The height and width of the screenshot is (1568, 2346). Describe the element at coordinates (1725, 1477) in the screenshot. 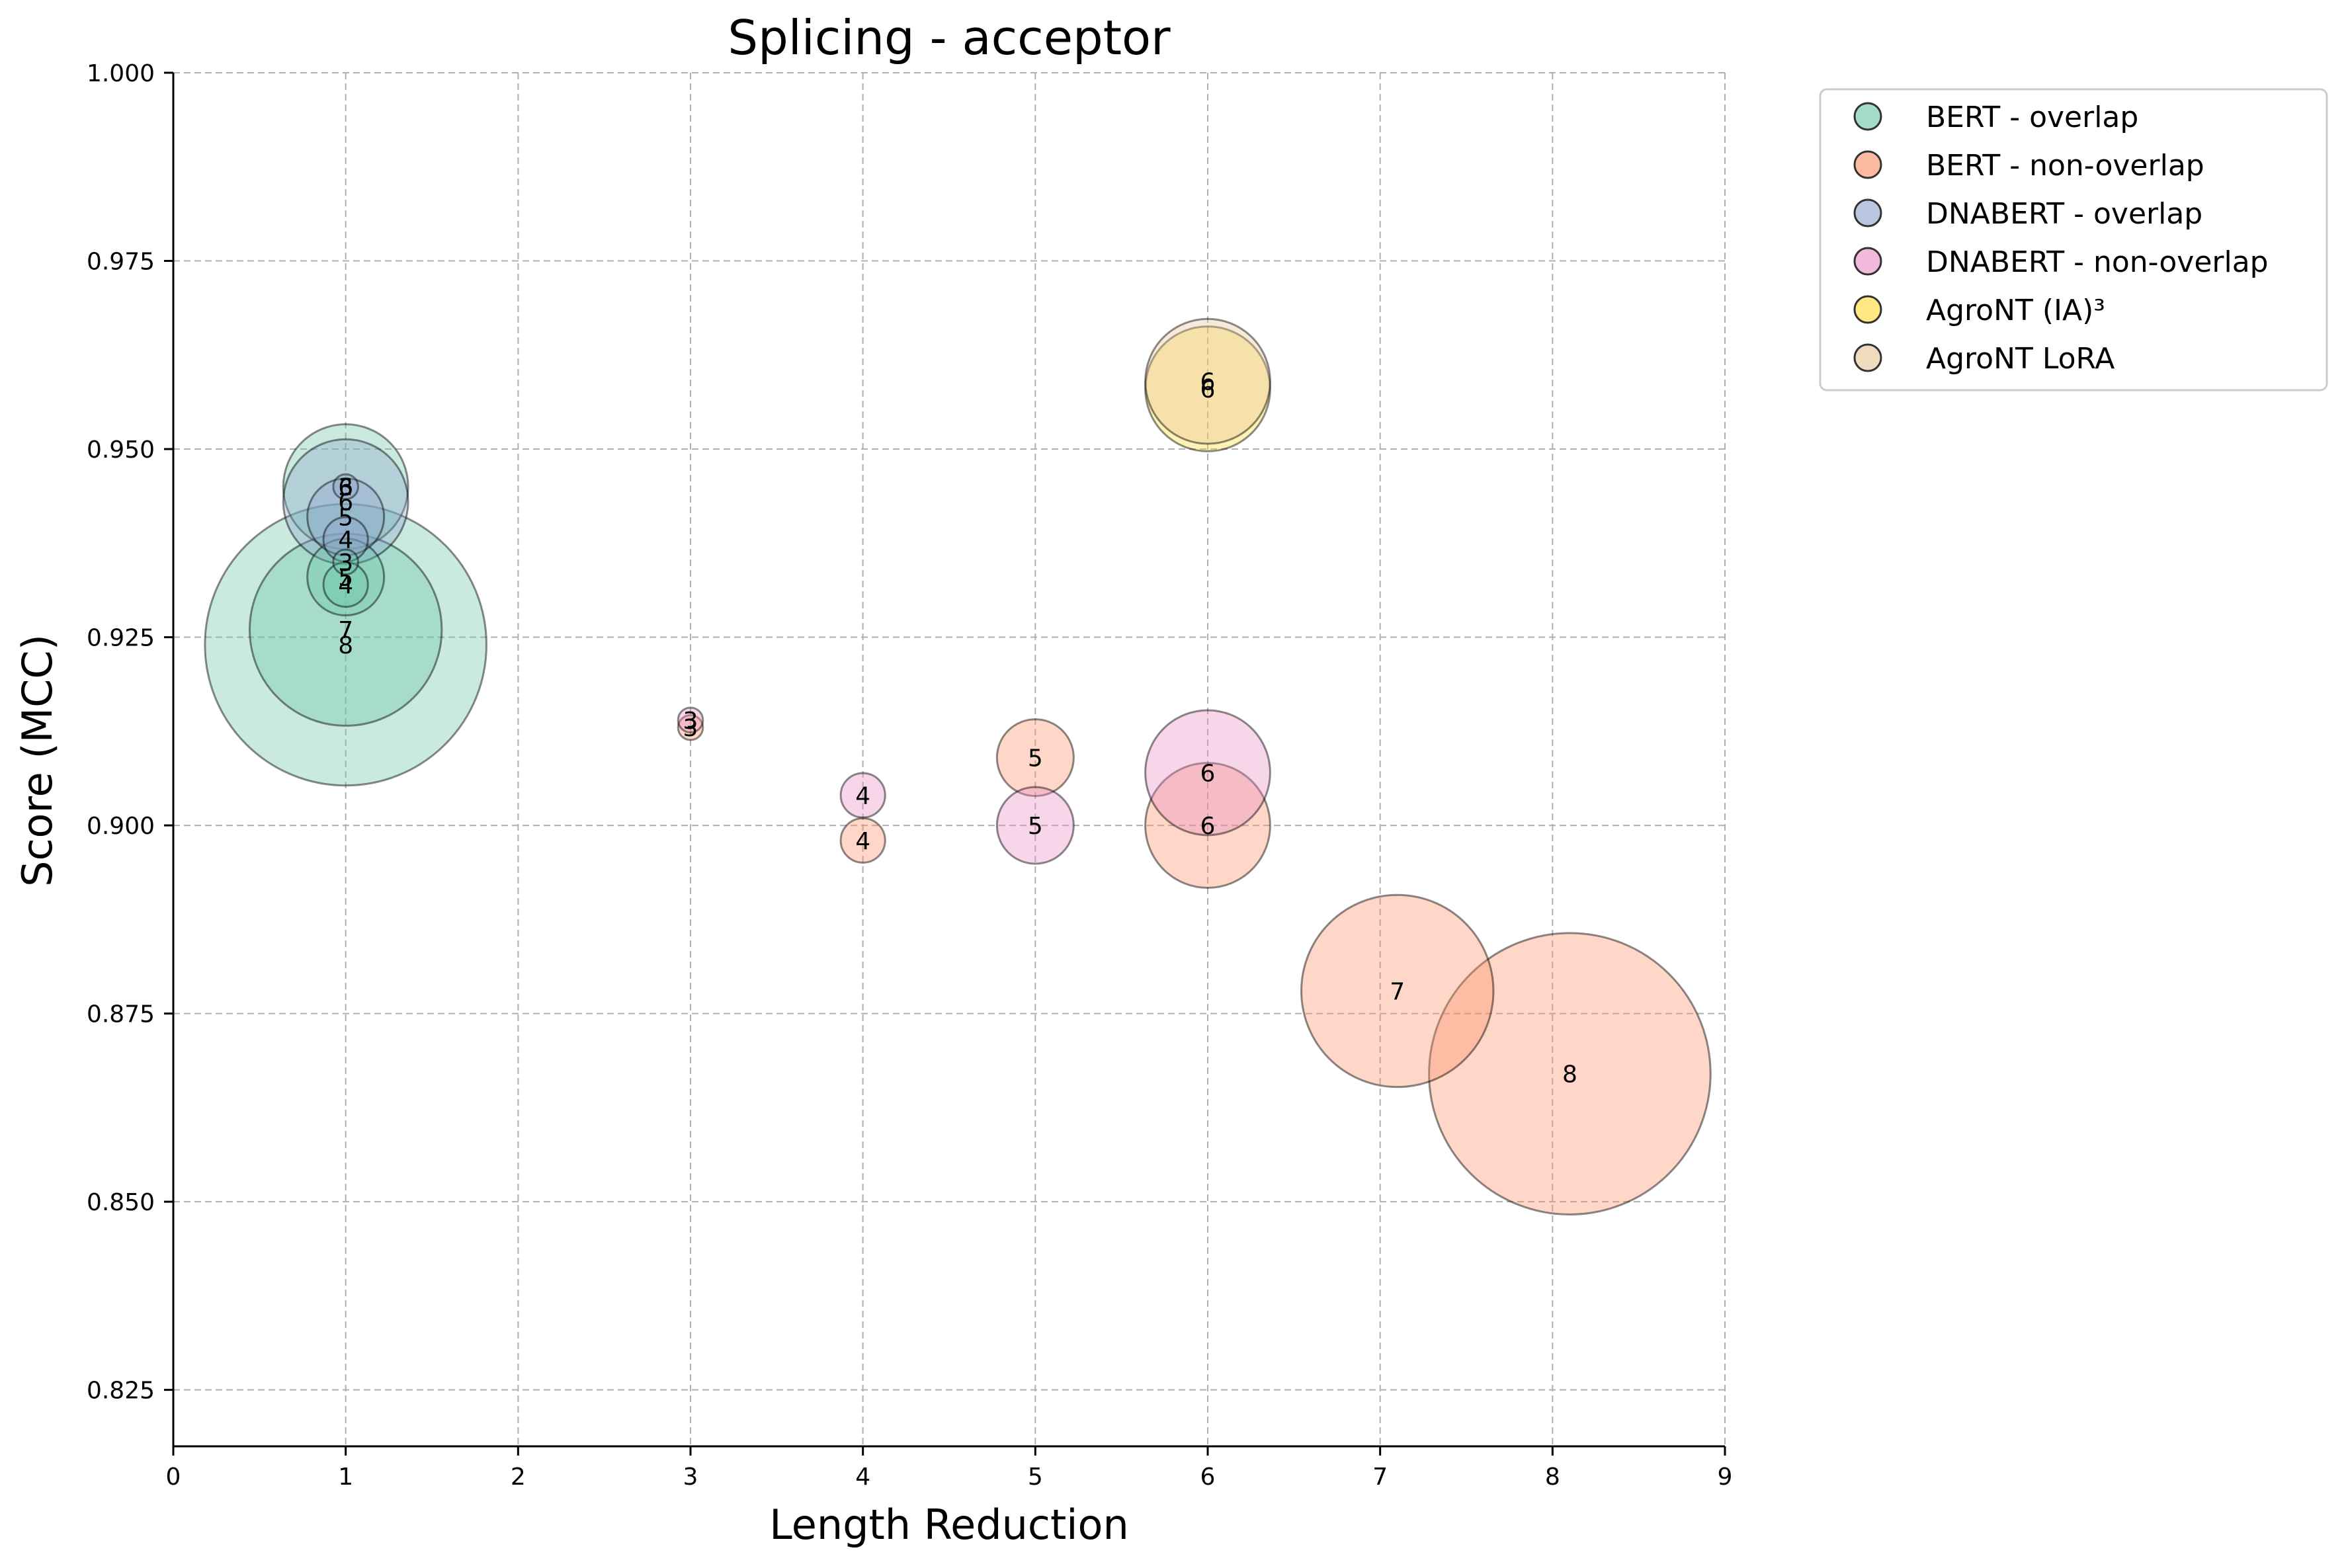

I see `x-tick-label: 9` at that location.